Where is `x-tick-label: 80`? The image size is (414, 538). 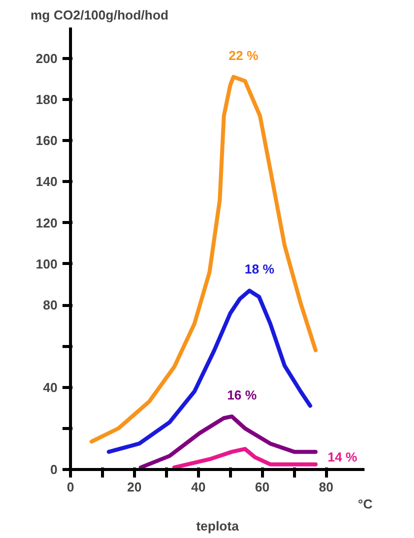
x-tick-label: 80 is located at coordinates (326, 487).